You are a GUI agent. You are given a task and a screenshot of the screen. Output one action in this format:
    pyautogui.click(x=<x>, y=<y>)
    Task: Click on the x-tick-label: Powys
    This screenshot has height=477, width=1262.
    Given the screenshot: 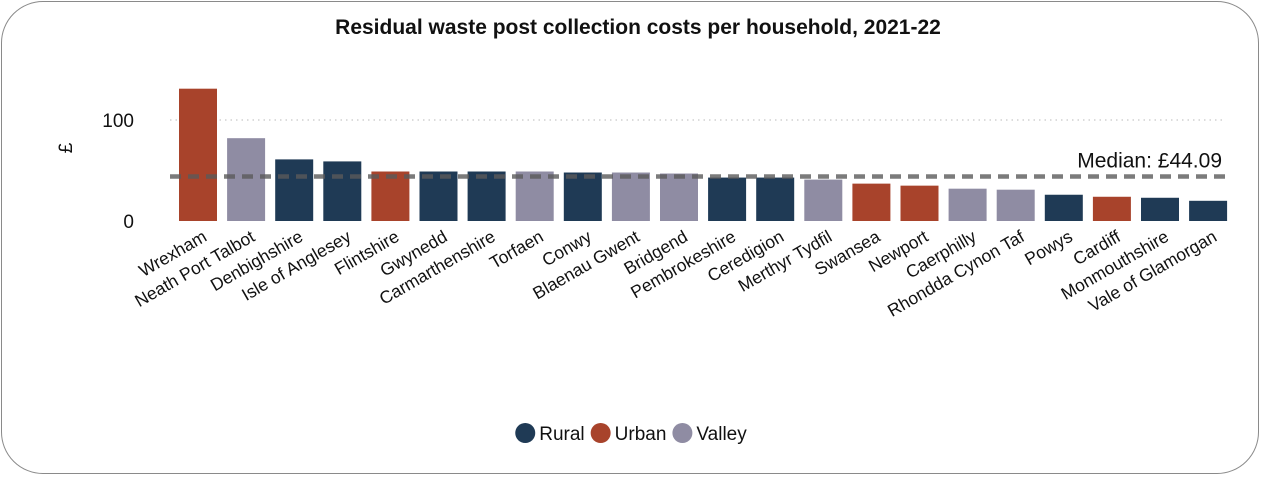 What is the action you would take?
    pyautogui.click(x=1048, y=247)
    